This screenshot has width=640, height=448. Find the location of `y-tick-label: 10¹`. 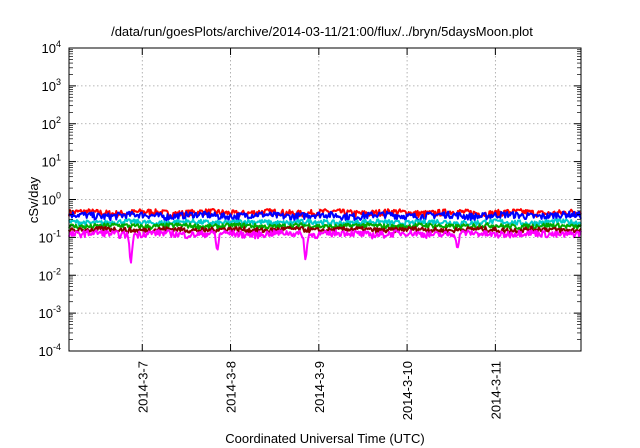

y-tick-label: 10¹ is located at coordinates (51, 161).